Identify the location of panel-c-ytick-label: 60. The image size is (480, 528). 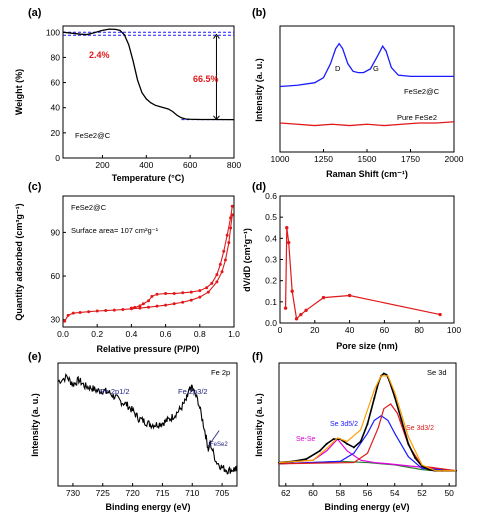
(56, 276).